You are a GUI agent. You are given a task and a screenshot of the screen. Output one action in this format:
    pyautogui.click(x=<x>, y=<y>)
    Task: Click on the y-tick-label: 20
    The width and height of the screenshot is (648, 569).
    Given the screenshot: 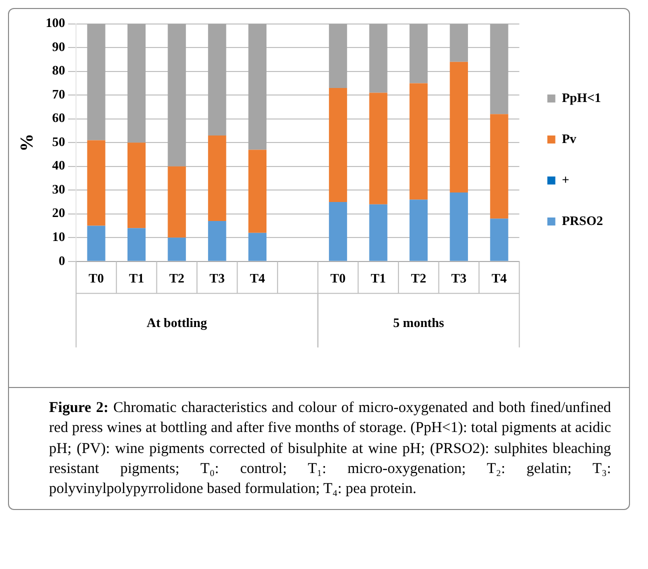 What is the action you would take?
    pyautogui.click(x=59, y=212)
    